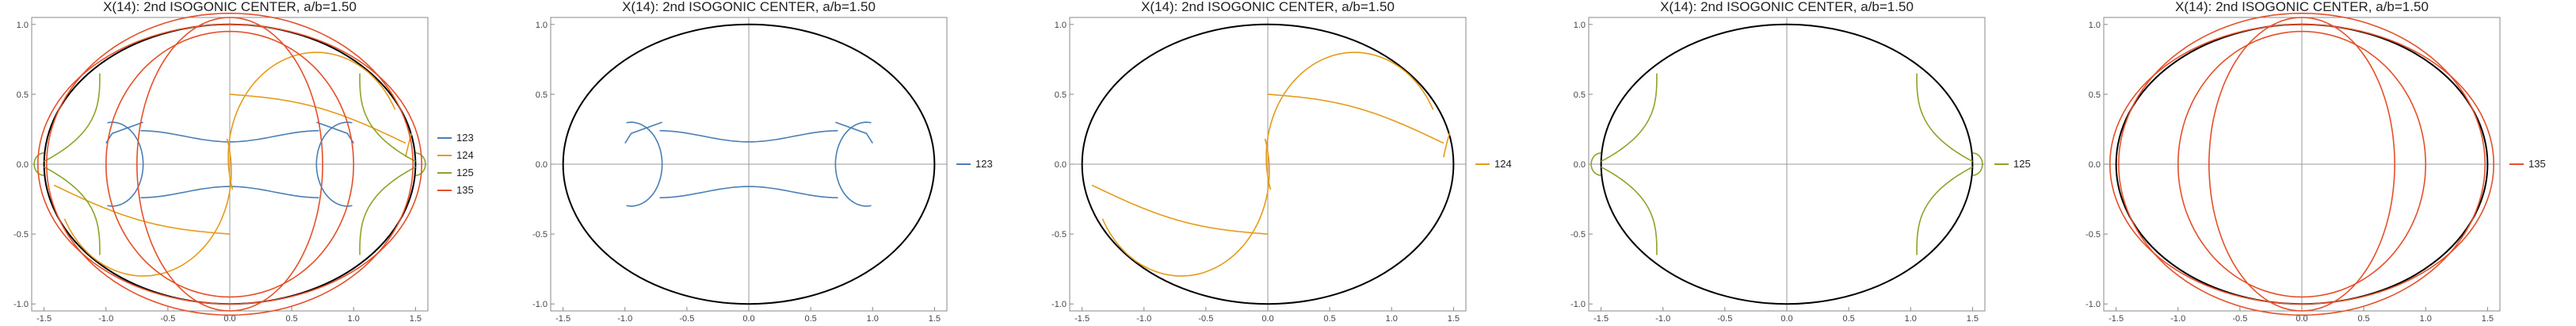 This screenshot has width=2576, height=326. What do you see at coordinates (2537, 164) in the screenshot?
I see `legend-label: 135` at bounding box center [2537, 164].